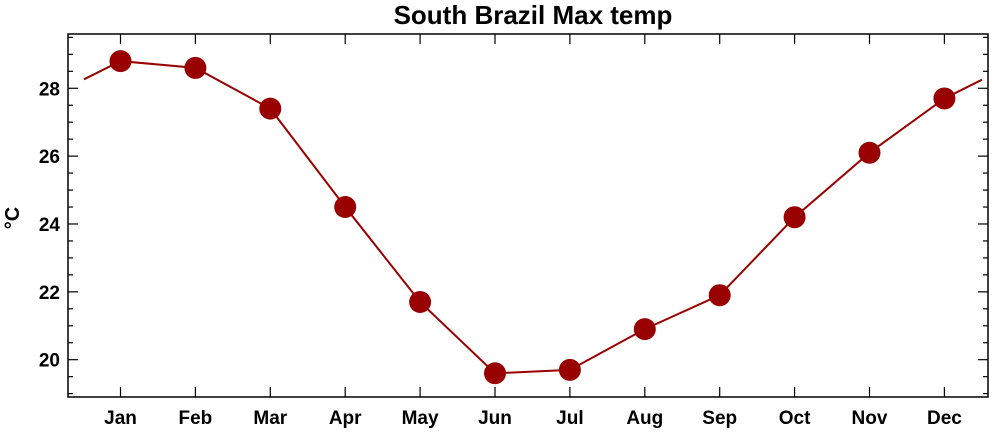 This screenshot has width=1000, height=432. What do you see at coordinates (870, 418) in the screenshot?
I see `x-tick-label-nov: Nov` at bounding box center [870, 418].